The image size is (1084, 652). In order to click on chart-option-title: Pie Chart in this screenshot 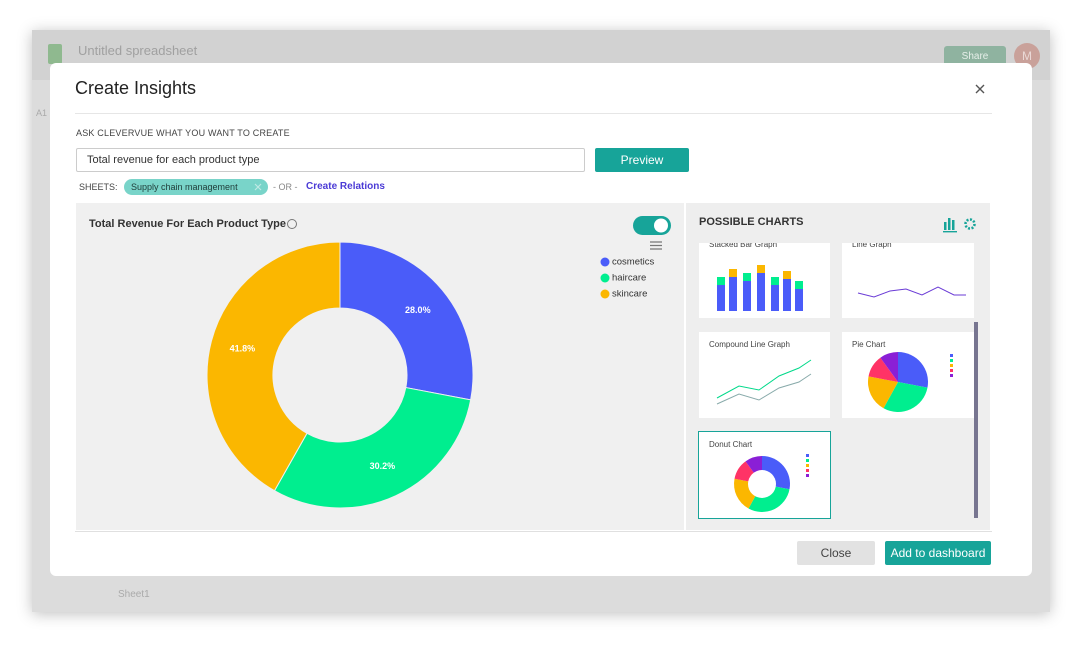, I will do `click(869, 344)`.